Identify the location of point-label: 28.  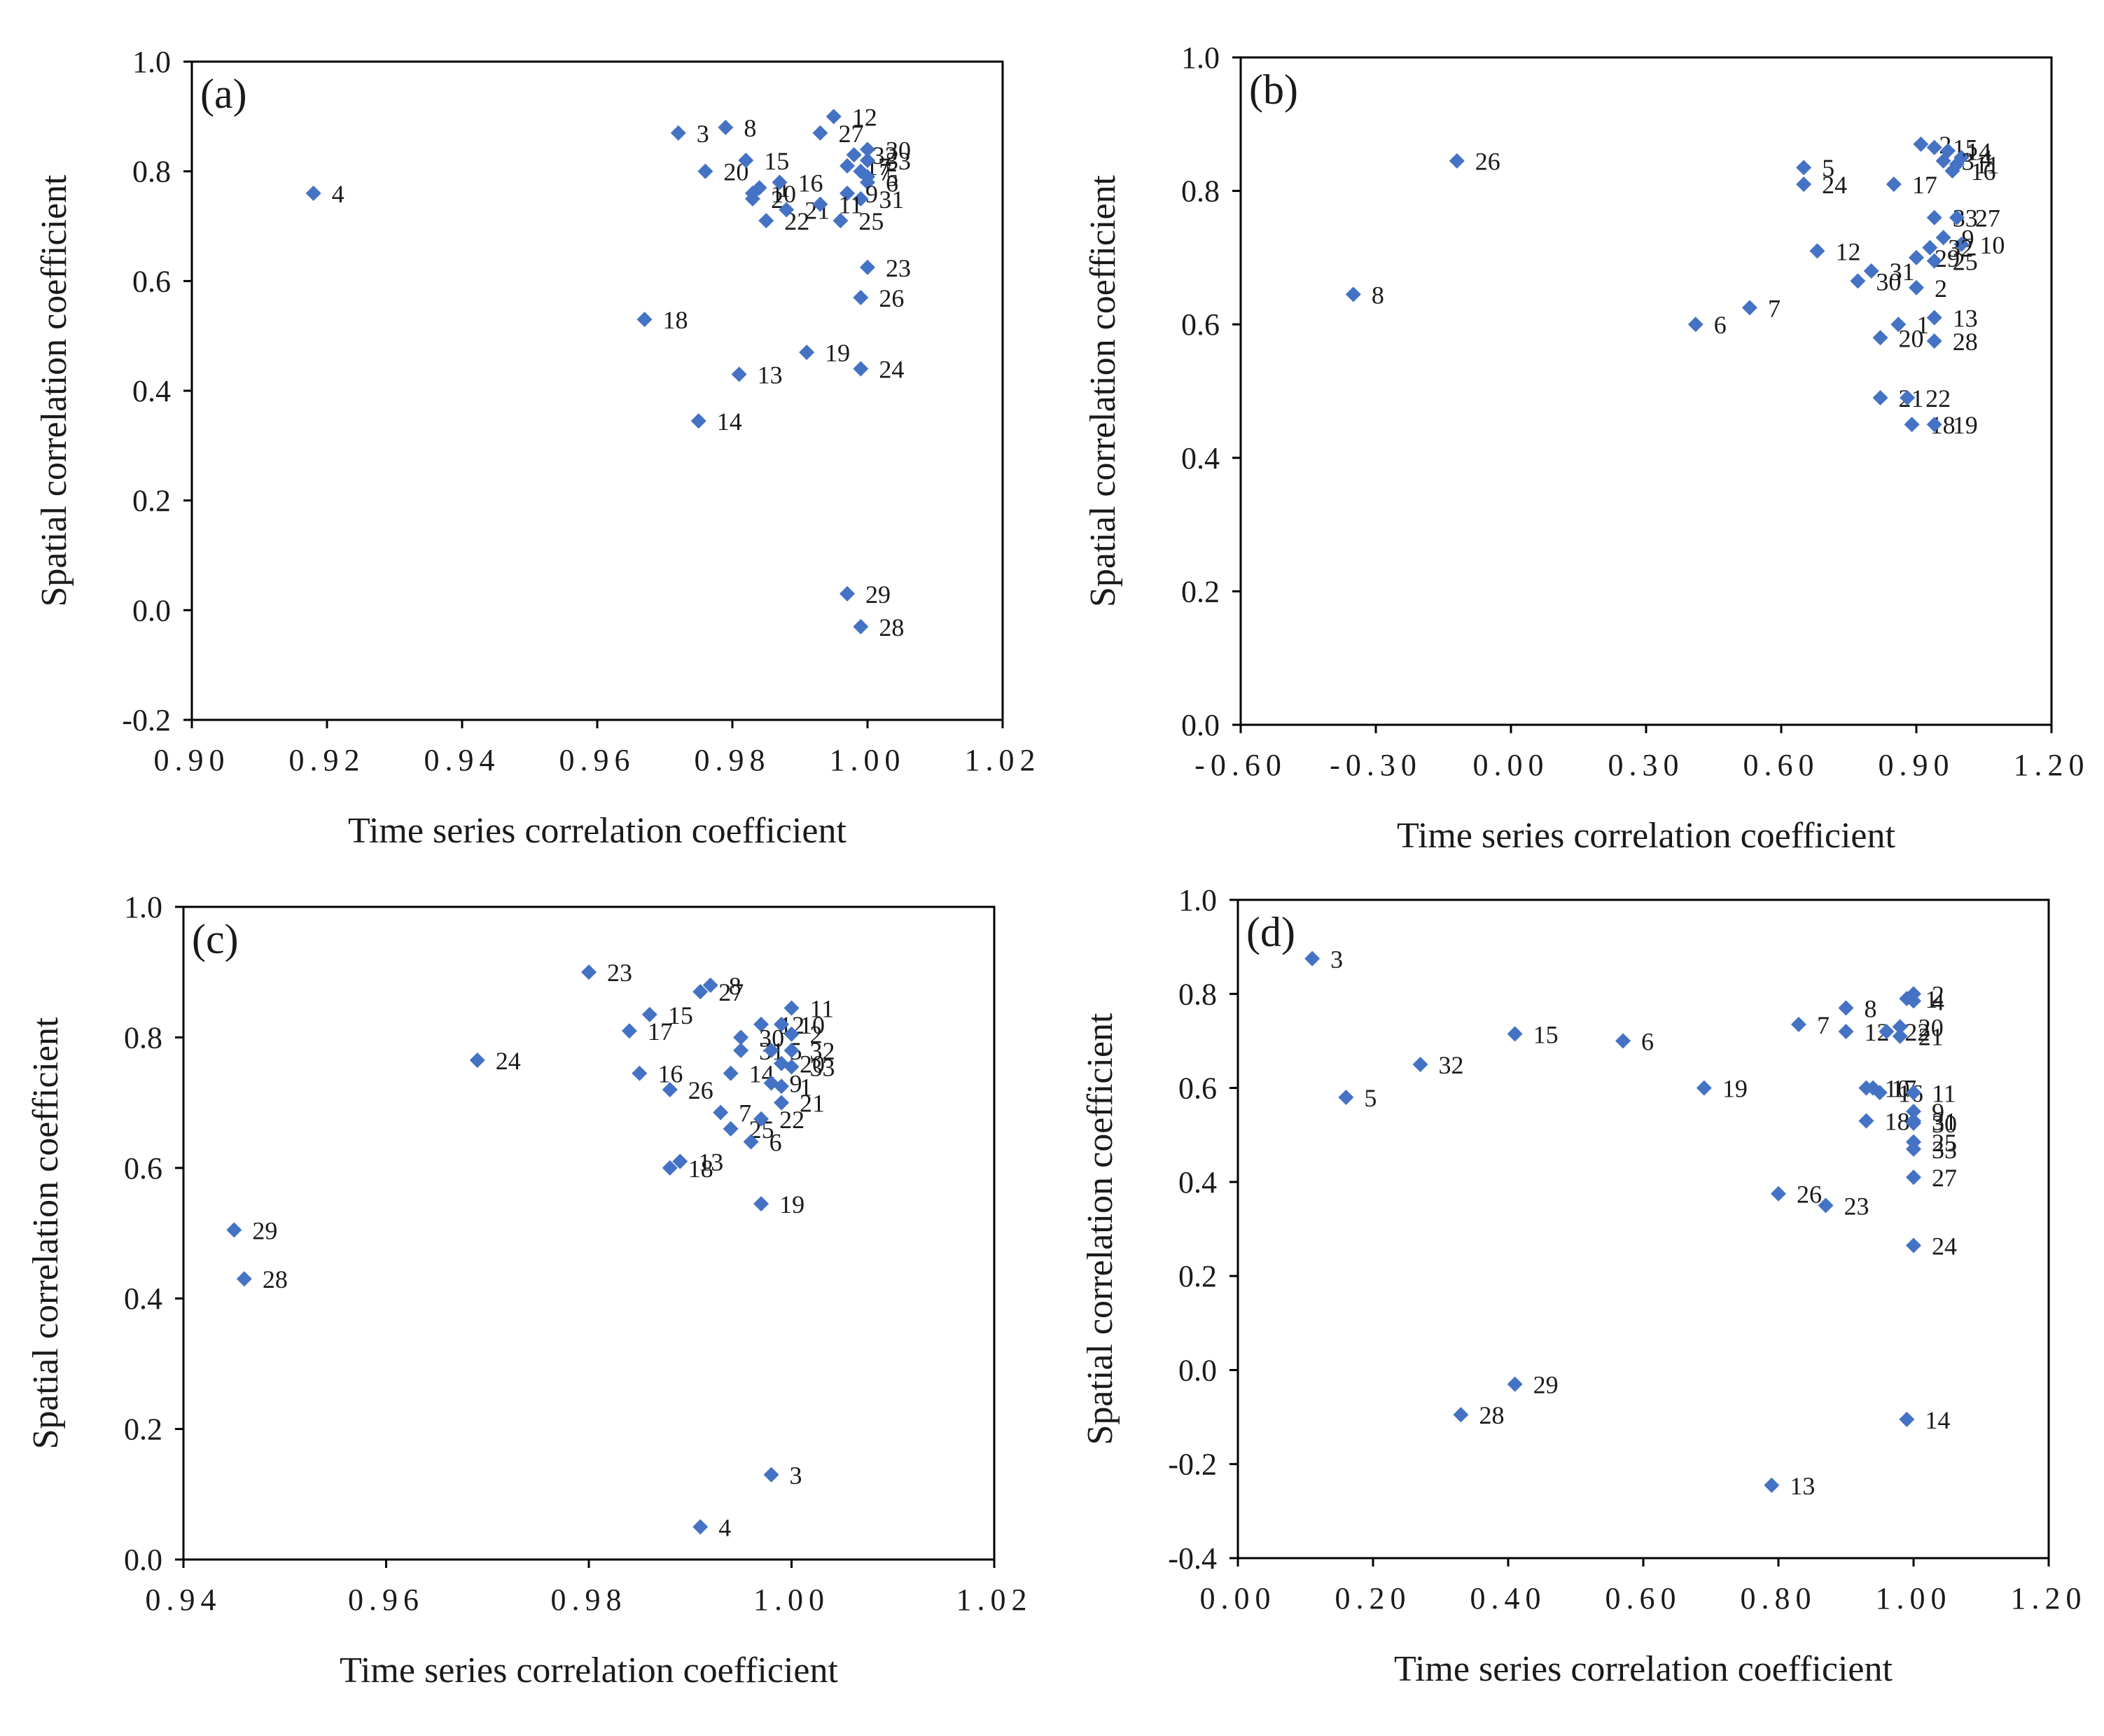
(1492, 1415).